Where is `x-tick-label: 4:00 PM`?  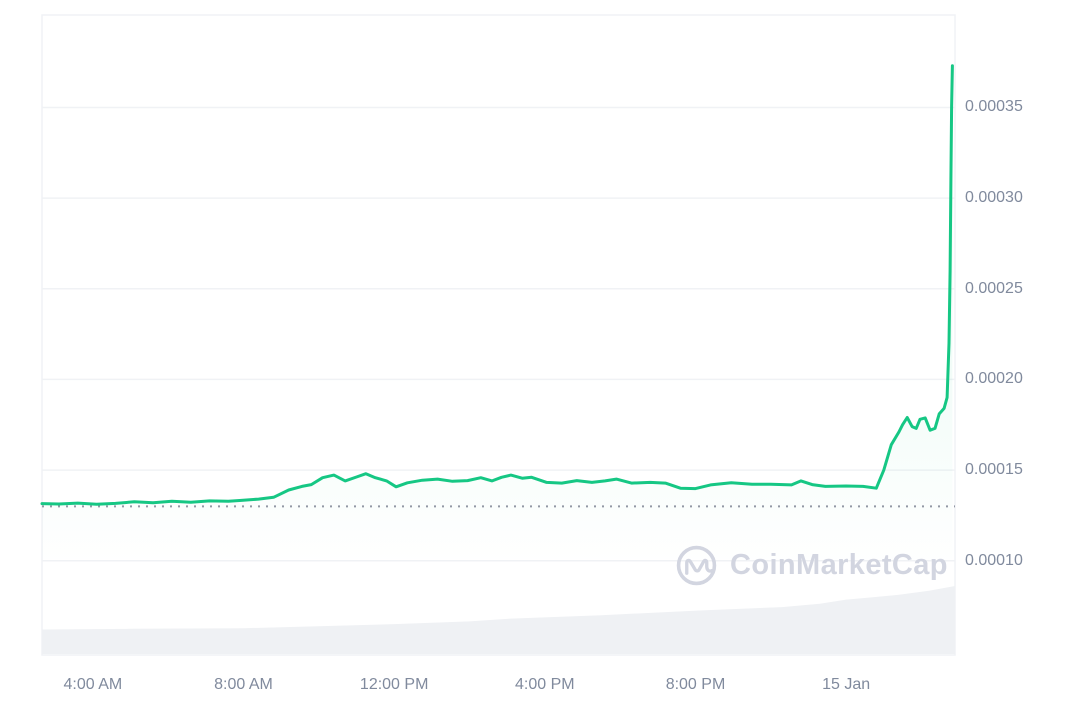 x-tick-label: 4:00 PM is located at coordinates (545, 684).